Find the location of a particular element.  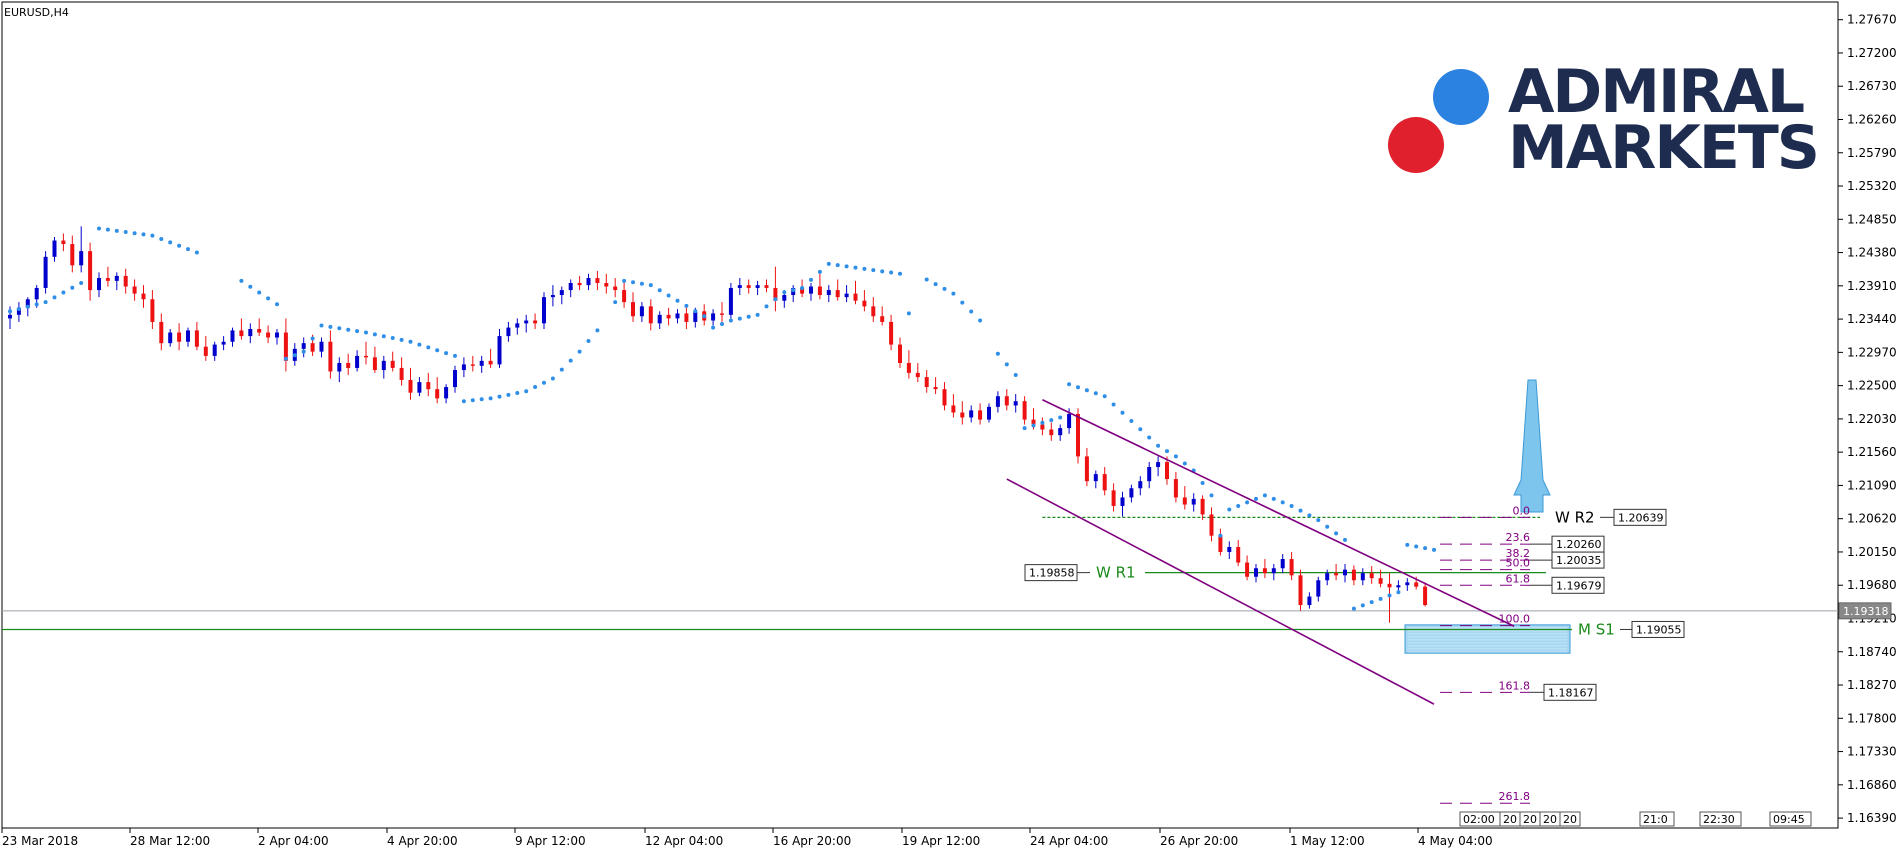

time-scale-label: 09:45 is located at coordinates (1789, 819).